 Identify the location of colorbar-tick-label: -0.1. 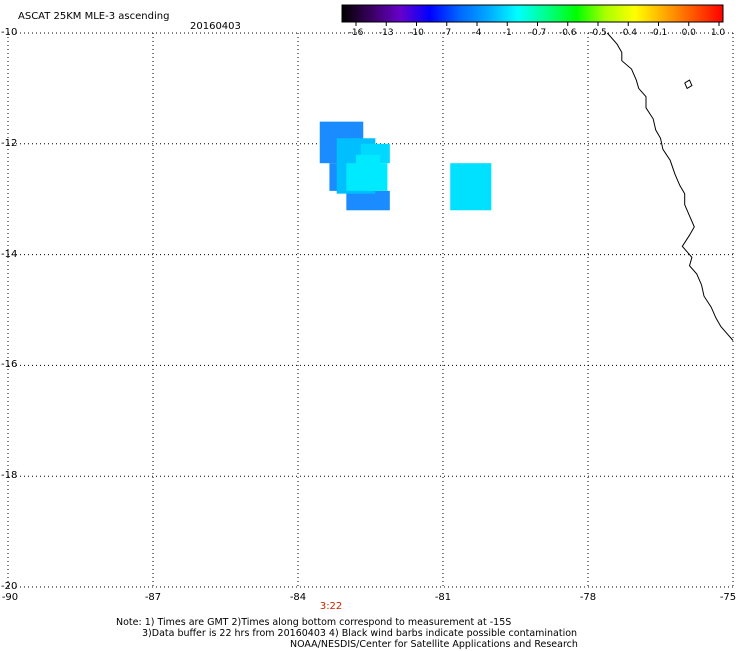
(658, 33).